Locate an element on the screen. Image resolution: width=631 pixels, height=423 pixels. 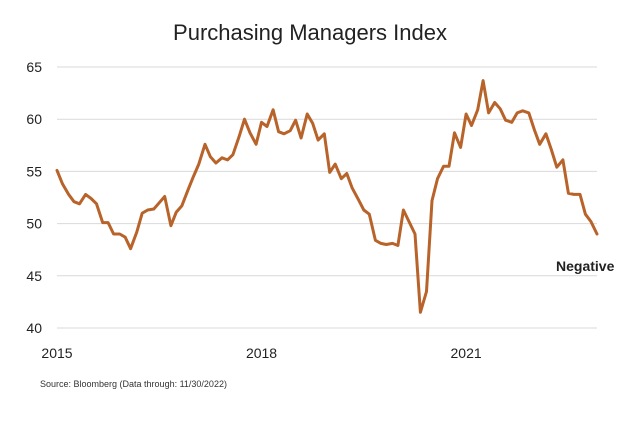
y-tick-label-40: 40 is located at coordinates (34, 328).